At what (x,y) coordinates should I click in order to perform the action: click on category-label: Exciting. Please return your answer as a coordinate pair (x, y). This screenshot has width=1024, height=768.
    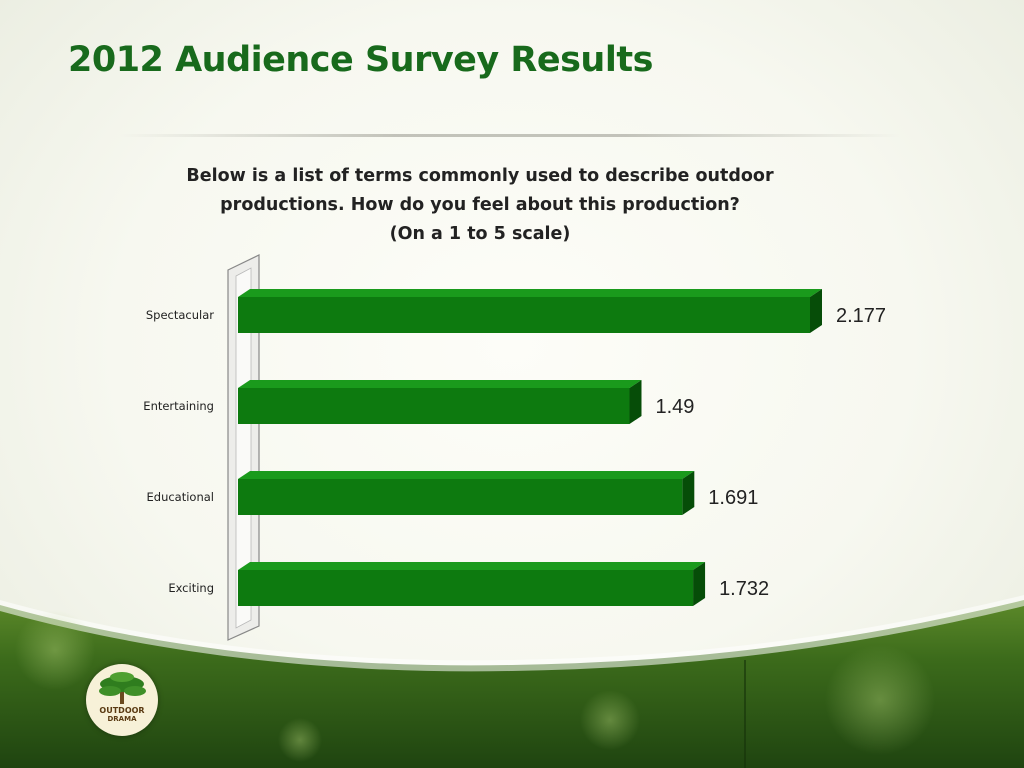
    Looking at the image, I should click on (191, 588).